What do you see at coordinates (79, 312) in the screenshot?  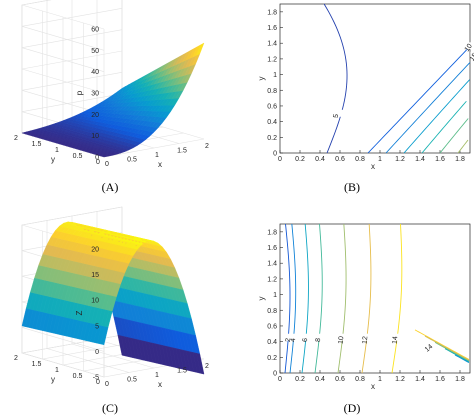 I see `z-axis-label: Z` at bounding box center [79, 312].